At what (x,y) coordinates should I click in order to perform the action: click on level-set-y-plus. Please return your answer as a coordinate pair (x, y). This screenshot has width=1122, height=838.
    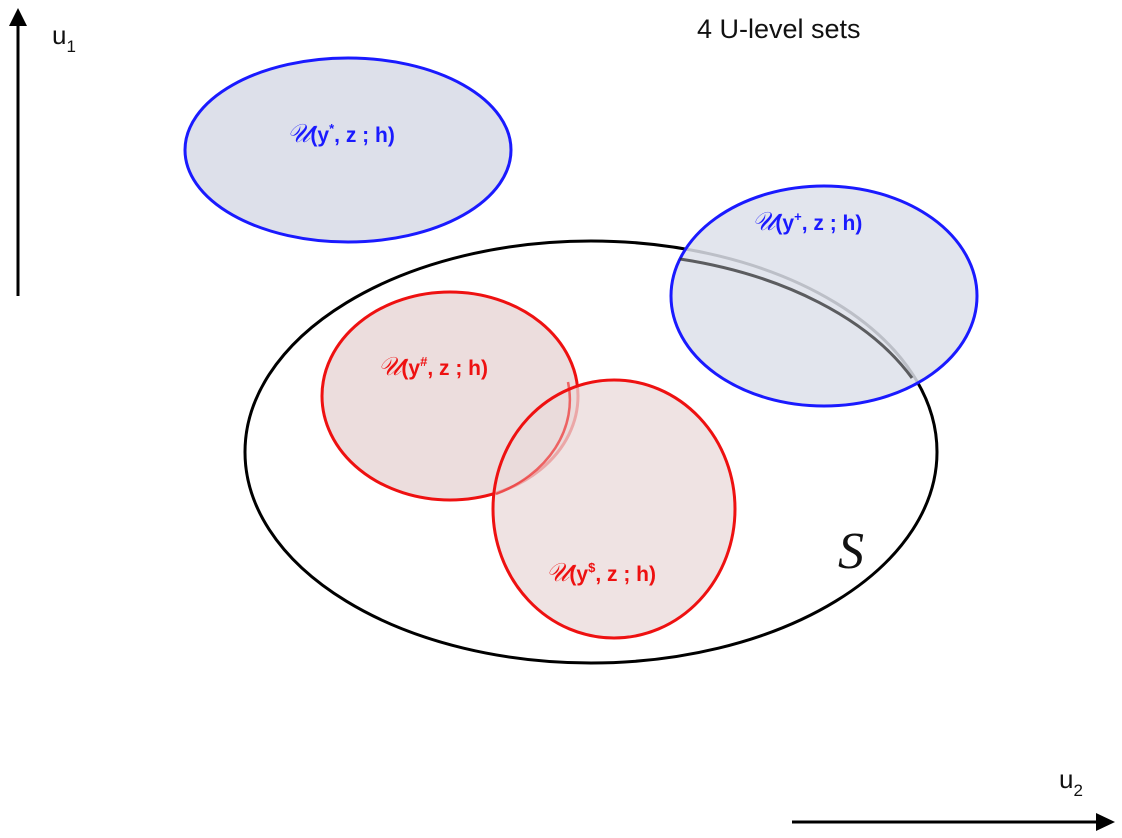
    Looking at the image, I should click on (824, 296).